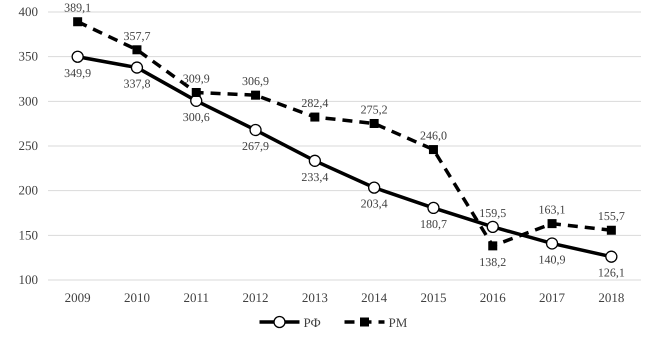  I want to click on data-label: 140,9, so click(552, 259).